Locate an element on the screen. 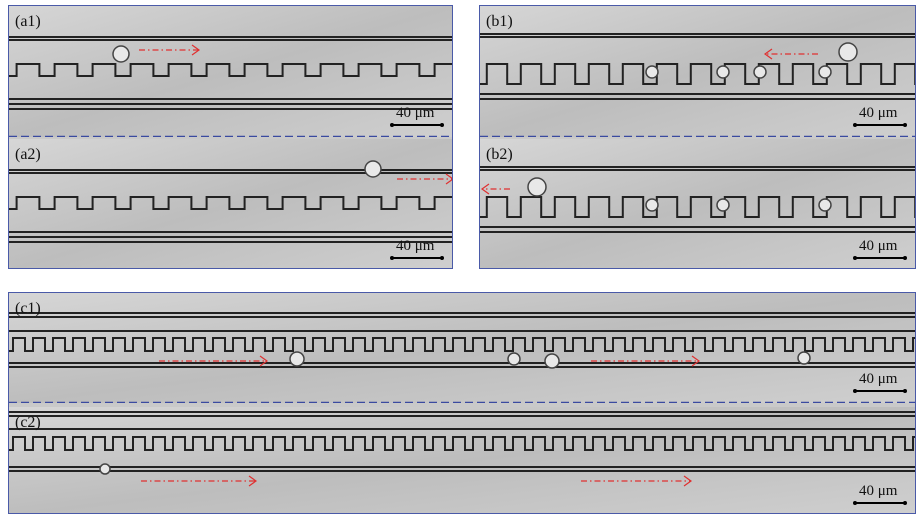 The height and width of the screenshot is (514, 916). micrograph: (a1) 40 μm is located at coordinates (230, 71).